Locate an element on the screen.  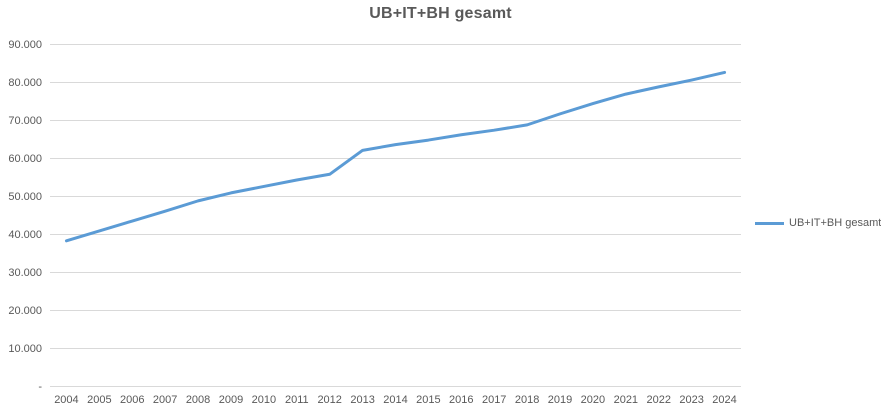
y-axis-tick-label: 60.000 is located at coordinates (25, 158).